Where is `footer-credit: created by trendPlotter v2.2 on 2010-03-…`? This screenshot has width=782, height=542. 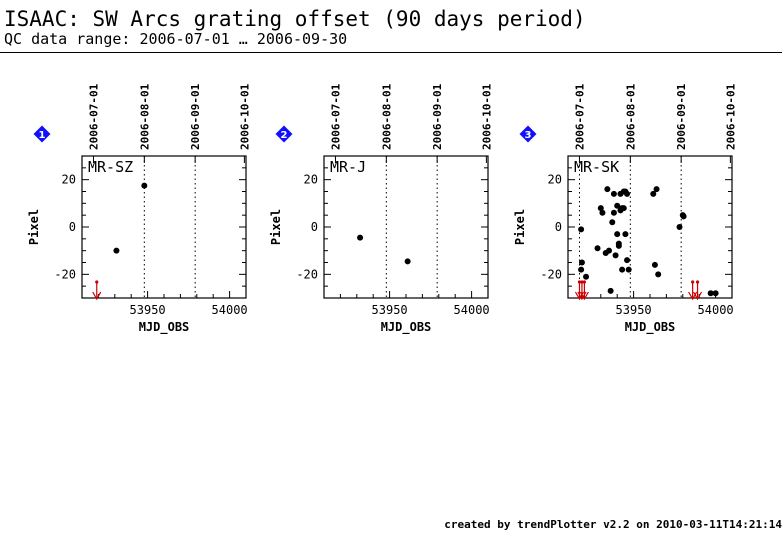 footer-credit: created by trendPlotter v2.2 on 2010-03-… is located at coordinates (613, 524).